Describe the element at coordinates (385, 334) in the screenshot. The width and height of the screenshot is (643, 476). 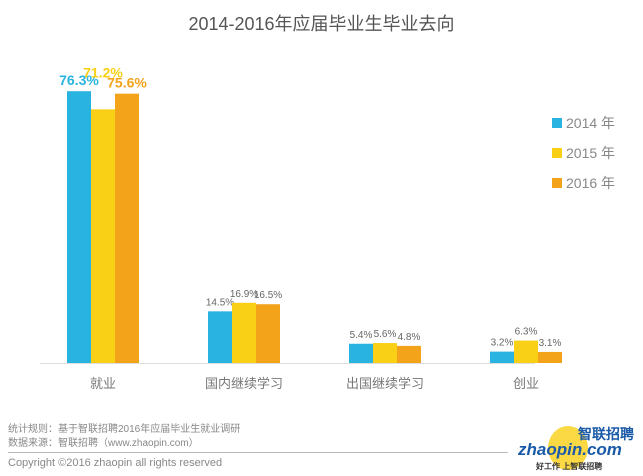
I see `data-label: 5.6%` at that location.